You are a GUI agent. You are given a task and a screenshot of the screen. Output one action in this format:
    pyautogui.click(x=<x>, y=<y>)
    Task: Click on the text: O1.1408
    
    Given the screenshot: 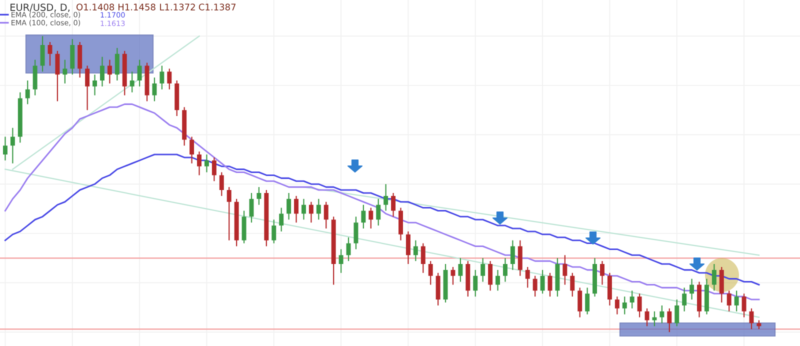 What is the action you would take?
    pyautogui.click(x=95, y=7)
    